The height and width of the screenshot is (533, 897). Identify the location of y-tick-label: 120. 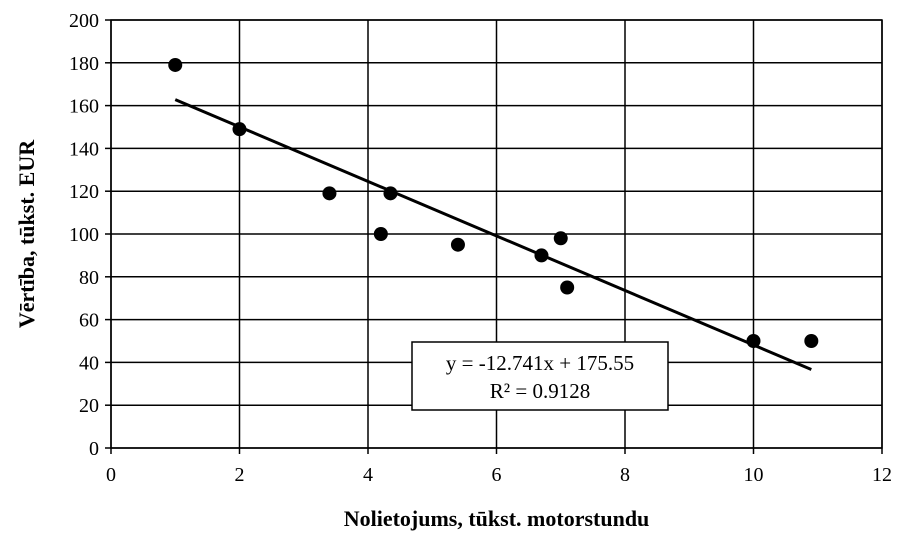
(84, 192).